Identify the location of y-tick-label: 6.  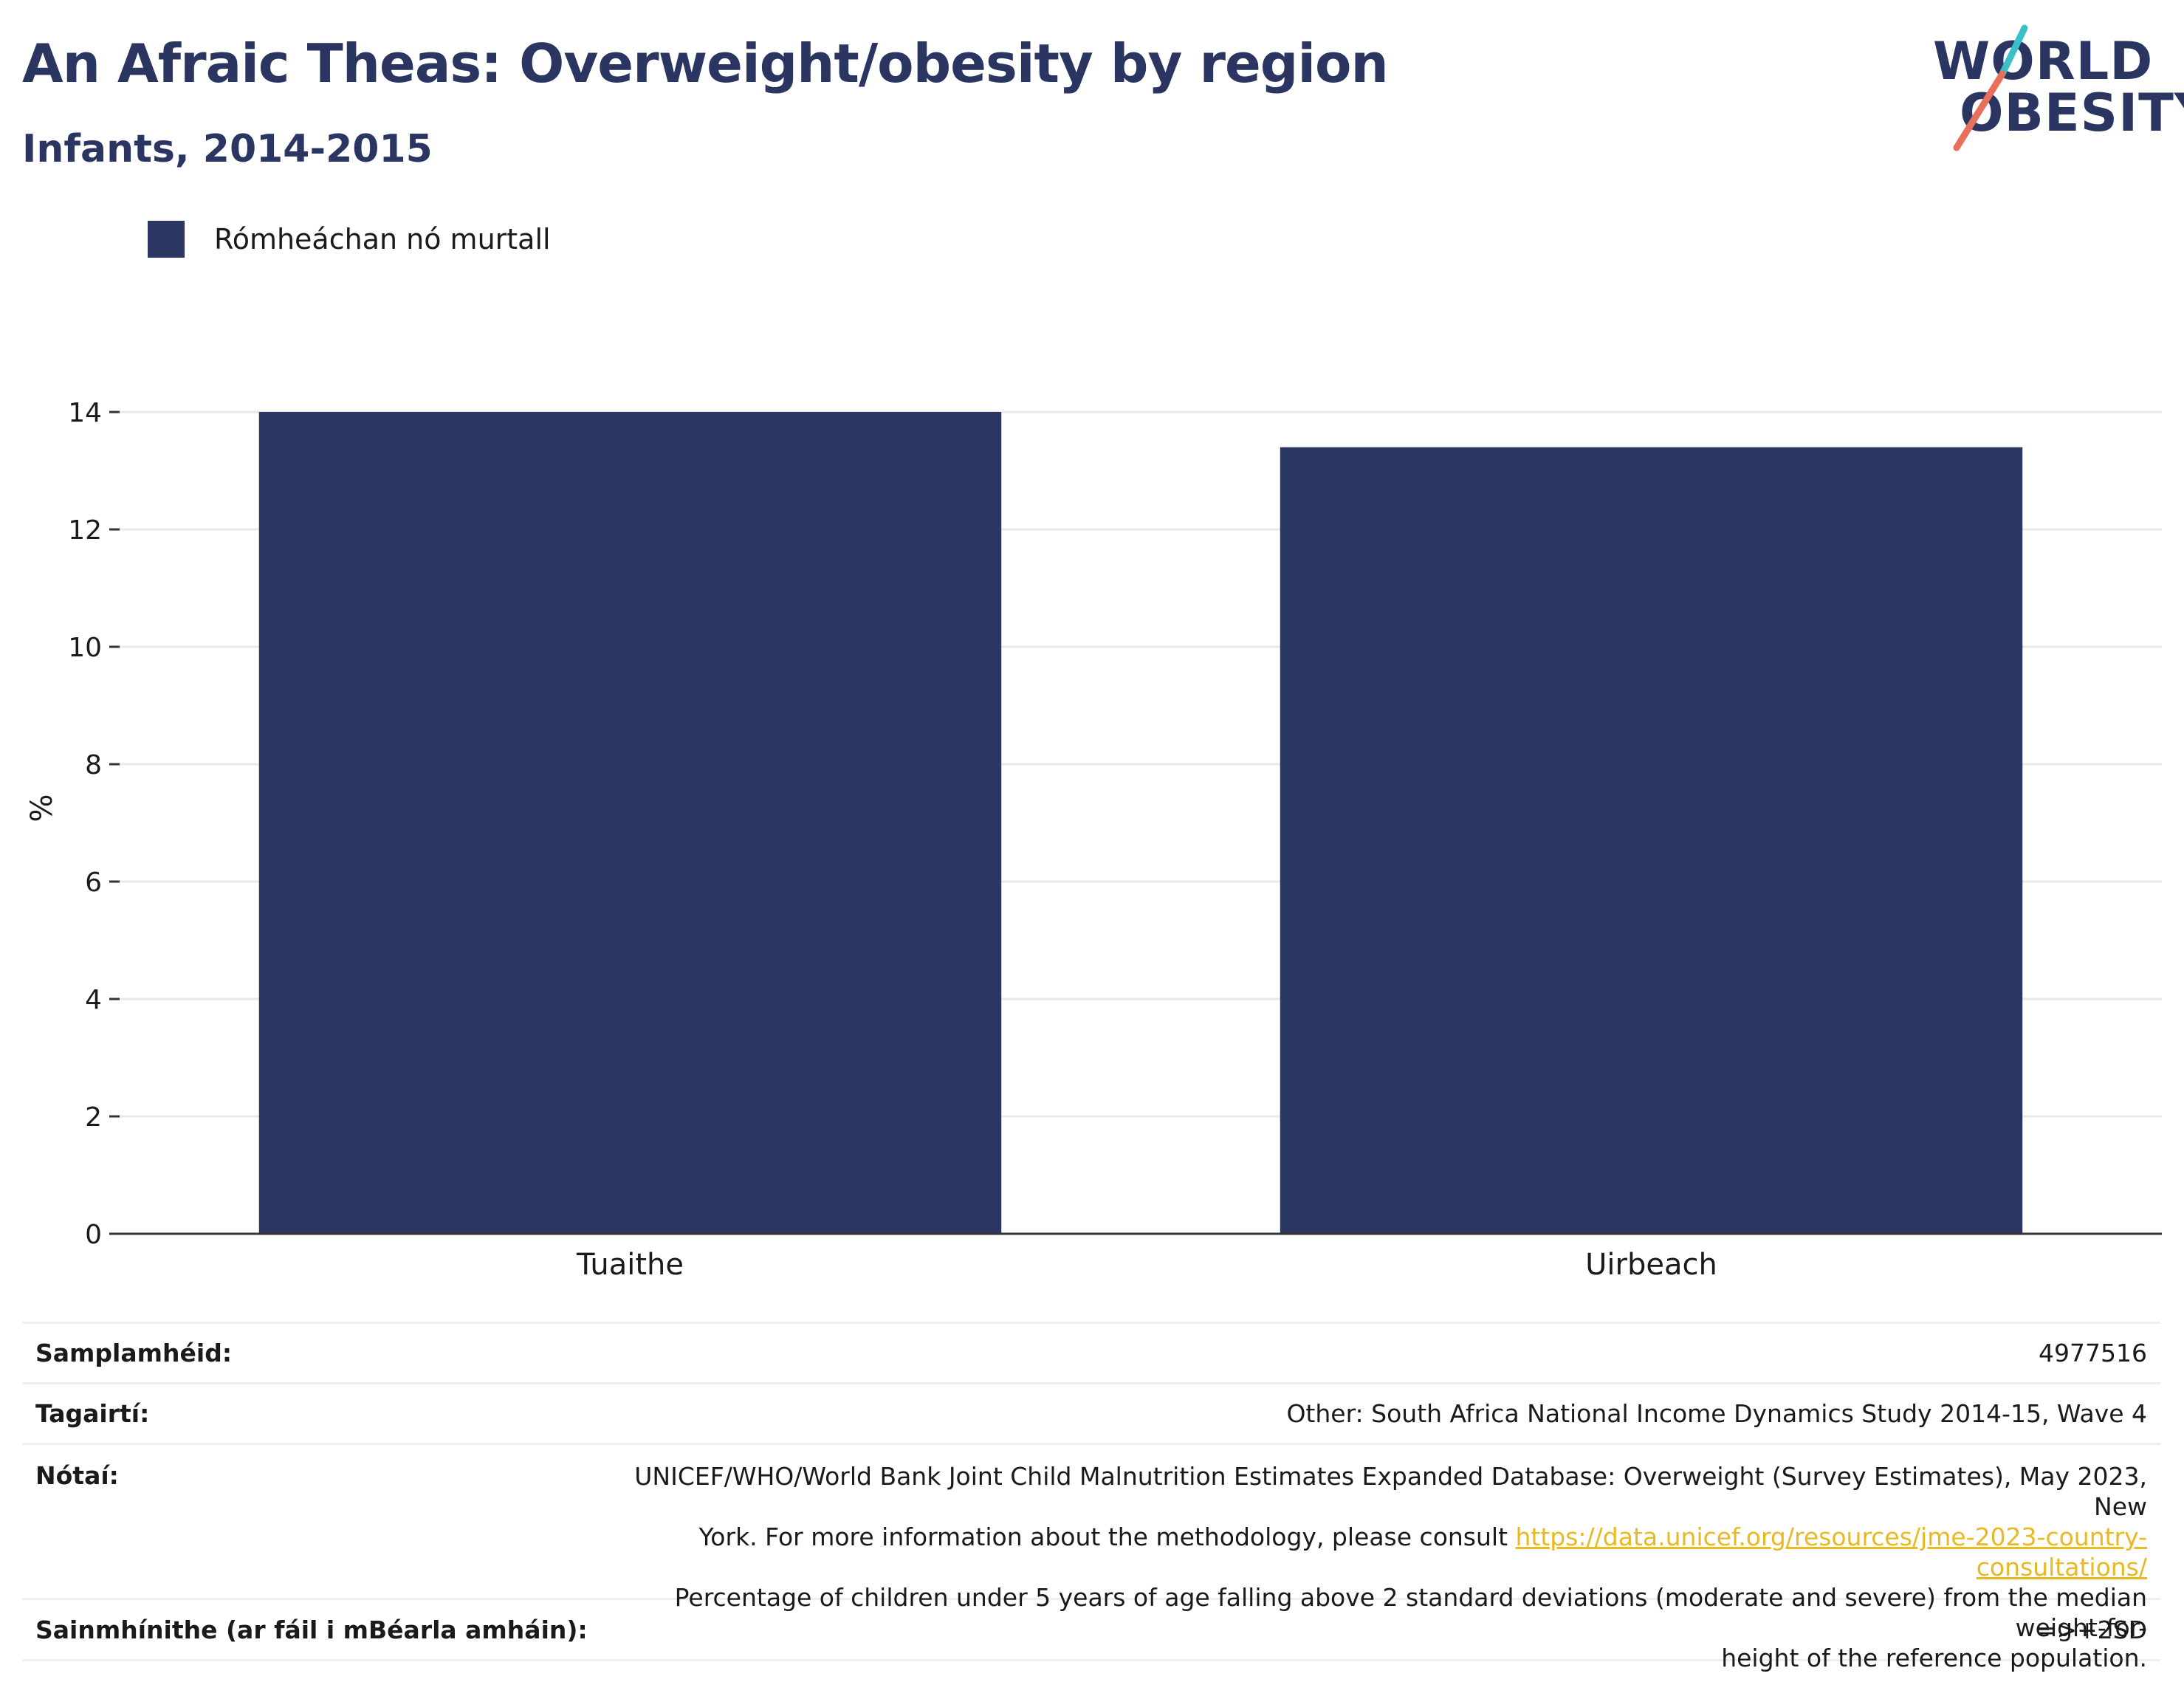
(94, 883).